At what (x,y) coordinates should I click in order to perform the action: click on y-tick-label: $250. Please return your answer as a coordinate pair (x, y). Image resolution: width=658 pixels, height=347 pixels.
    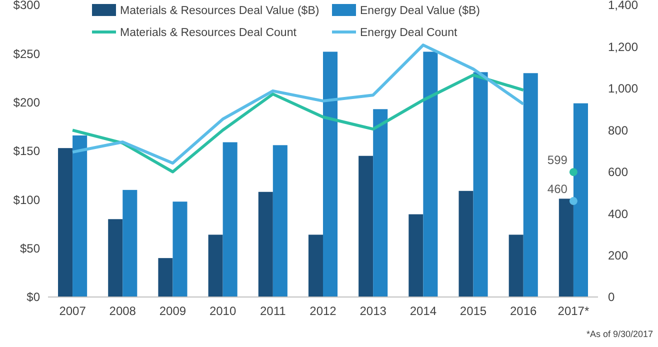
    Looking at the image, I should click on (26, 53).